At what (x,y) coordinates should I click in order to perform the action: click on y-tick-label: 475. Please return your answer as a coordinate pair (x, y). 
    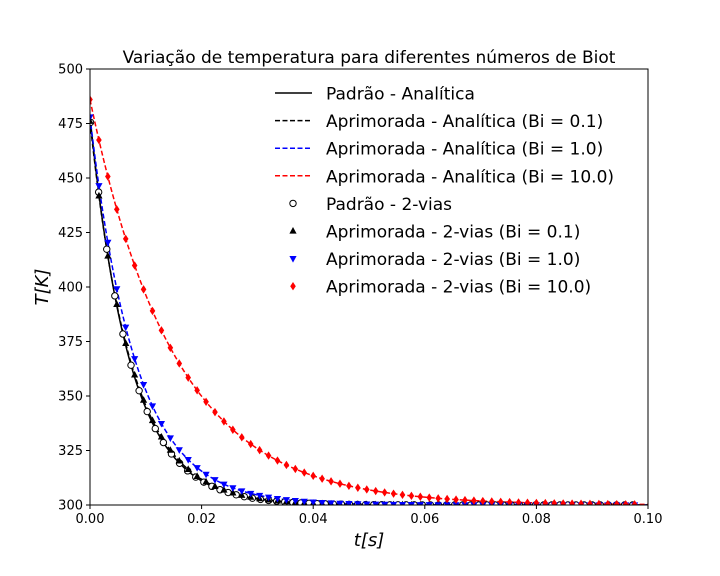
    Looking at the image, I should click on (70, 124).